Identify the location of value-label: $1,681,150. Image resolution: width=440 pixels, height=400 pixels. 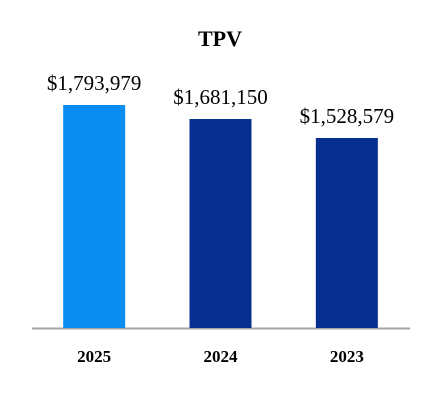
(220, 97).